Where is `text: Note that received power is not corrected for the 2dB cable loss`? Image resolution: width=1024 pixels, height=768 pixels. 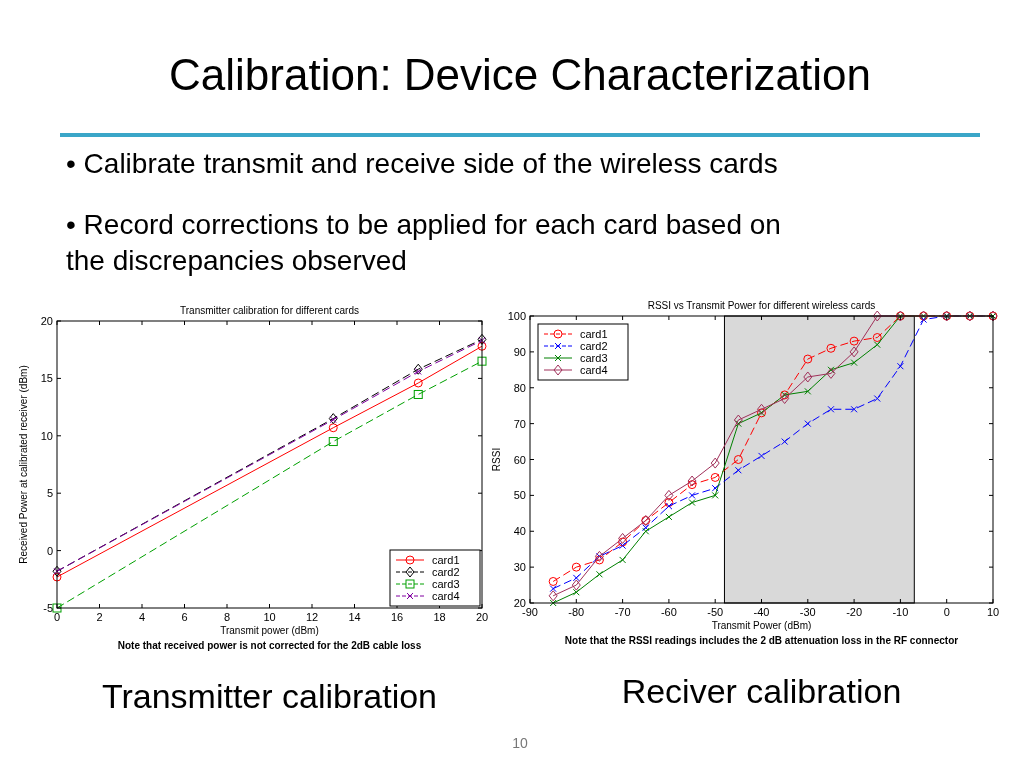 text: Note that received power is not corrected for the 2dB cable loss is located at coordinates (269, 645).